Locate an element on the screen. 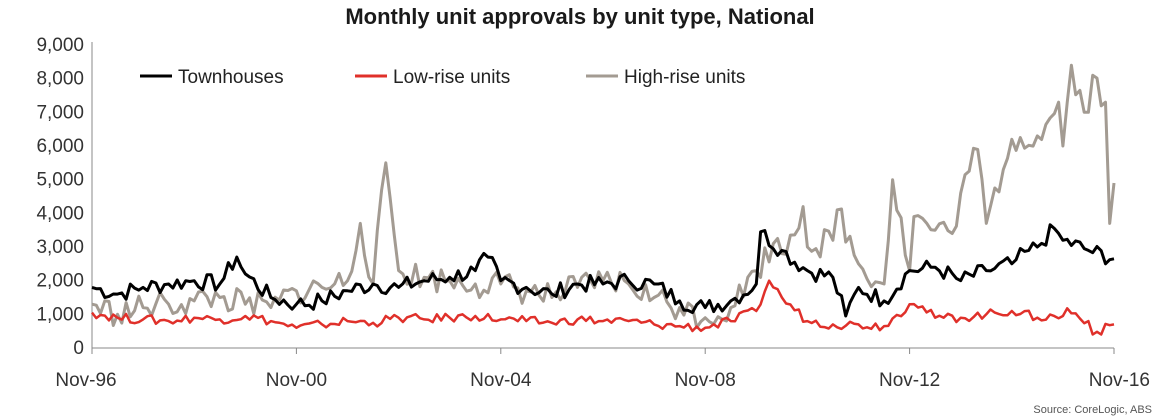  y-tick-label: 8,000 is located at coordinates (60, 79).